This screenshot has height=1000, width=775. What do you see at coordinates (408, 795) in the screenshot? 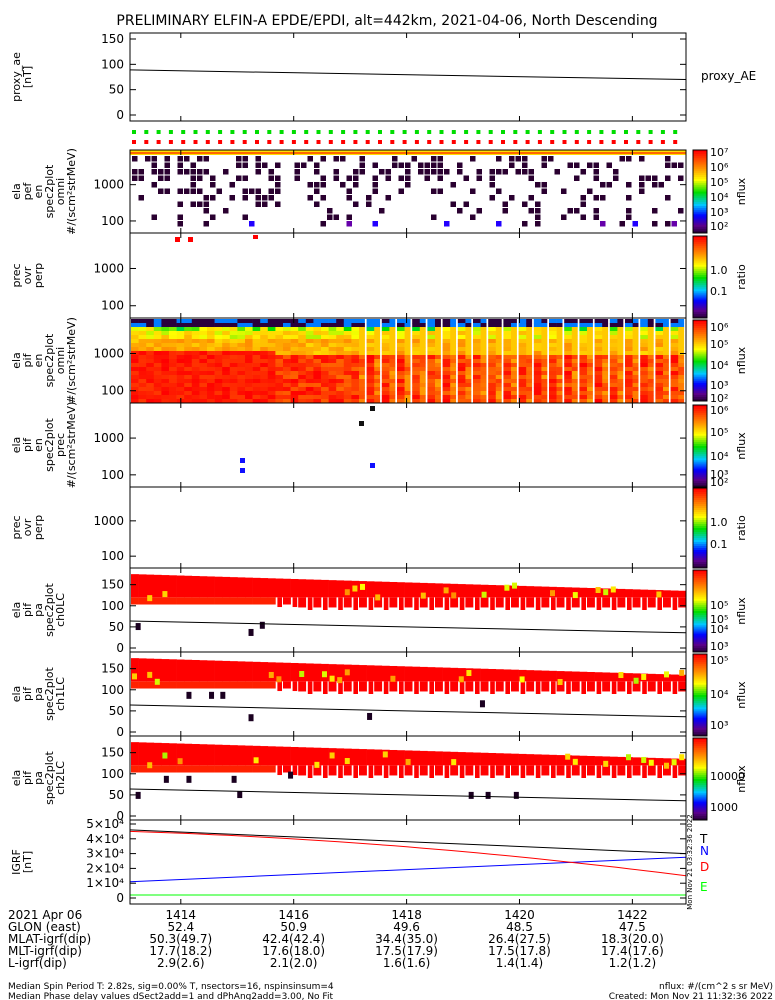
I see `loss-cone-line` at bounding box center [408, 795].